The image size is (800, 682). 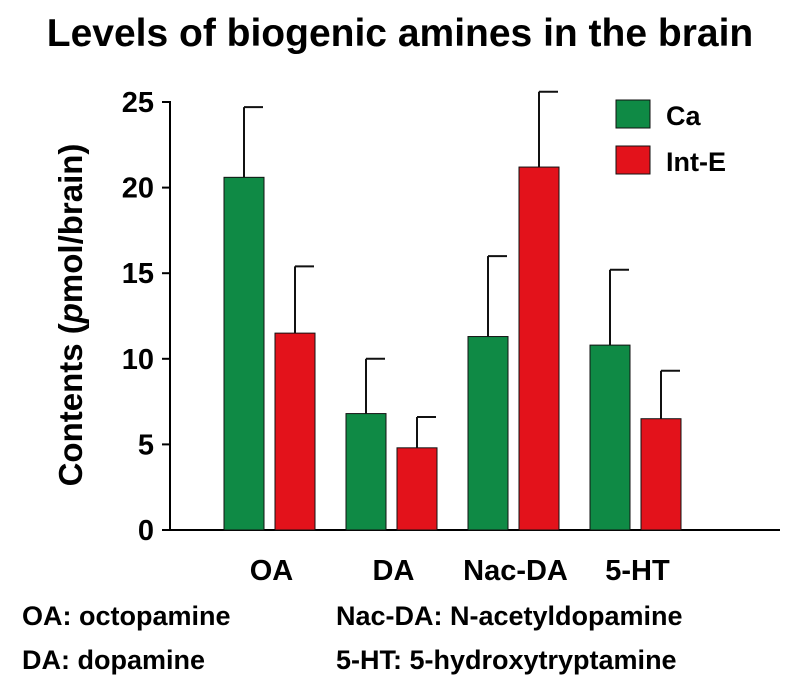 What do you see at coordinates (506, 660) in the screenshot?
I see `footnote-5-ht: 5-HT: 5-hydroxytryptamine` at bounding box center [506, 660].